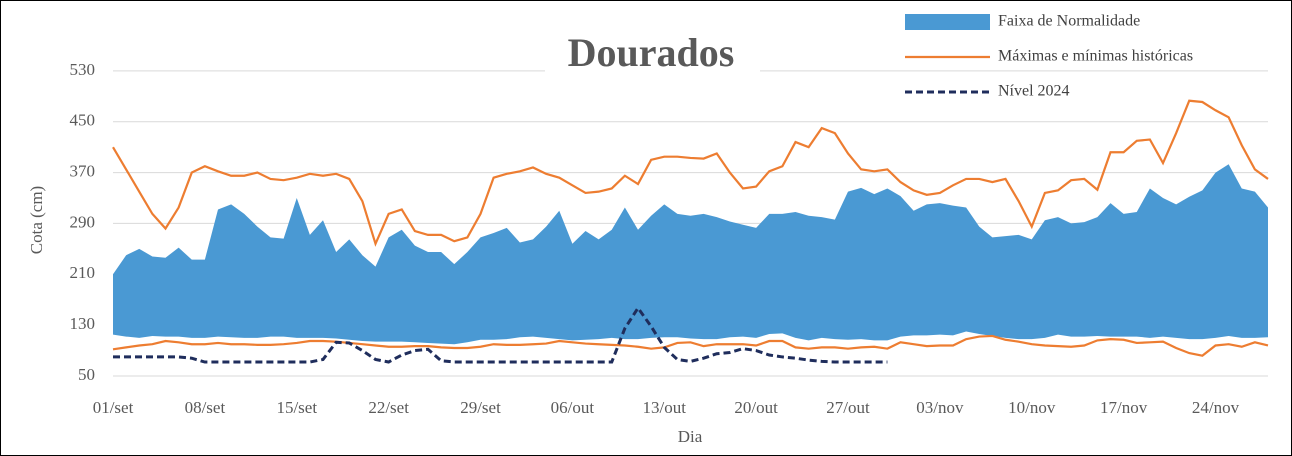 The width and height of the screenshot is (1292, 456). What do you see at coordinates (665, 407) in the screenshot?
I see `x-tick-label: 13/out` at bounding box center [665, 407].